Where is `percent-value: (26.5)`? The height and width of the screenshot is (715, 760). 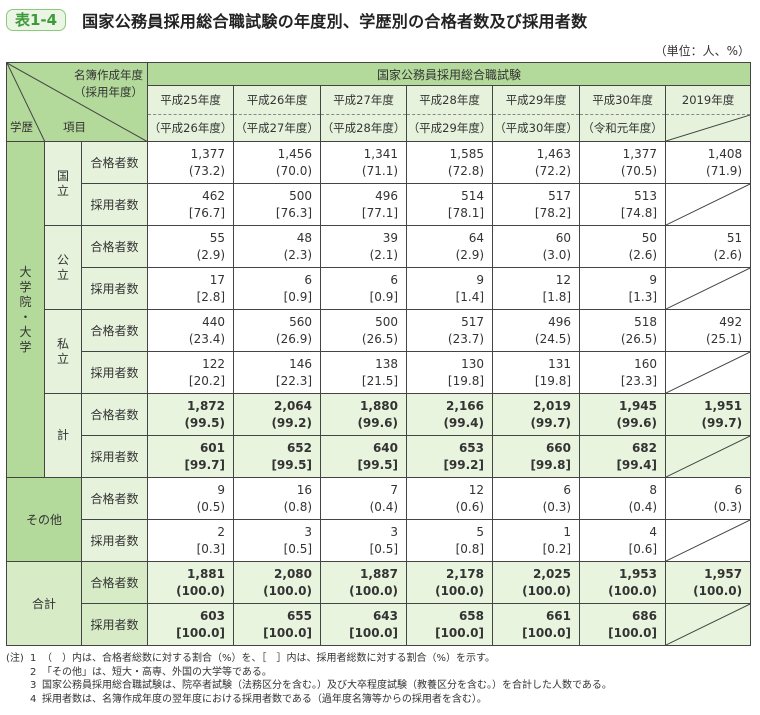 percent-value: (26.5) is located at coordinates (380, 338).